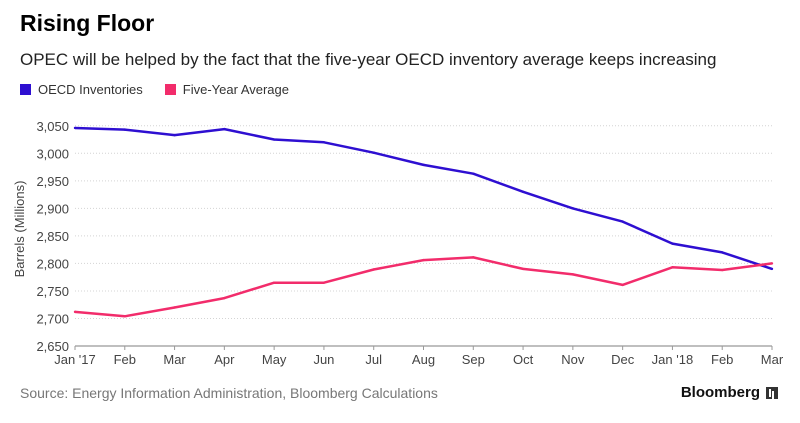  I want to click on x-tick-label: Jan '17, so click(75, 359).